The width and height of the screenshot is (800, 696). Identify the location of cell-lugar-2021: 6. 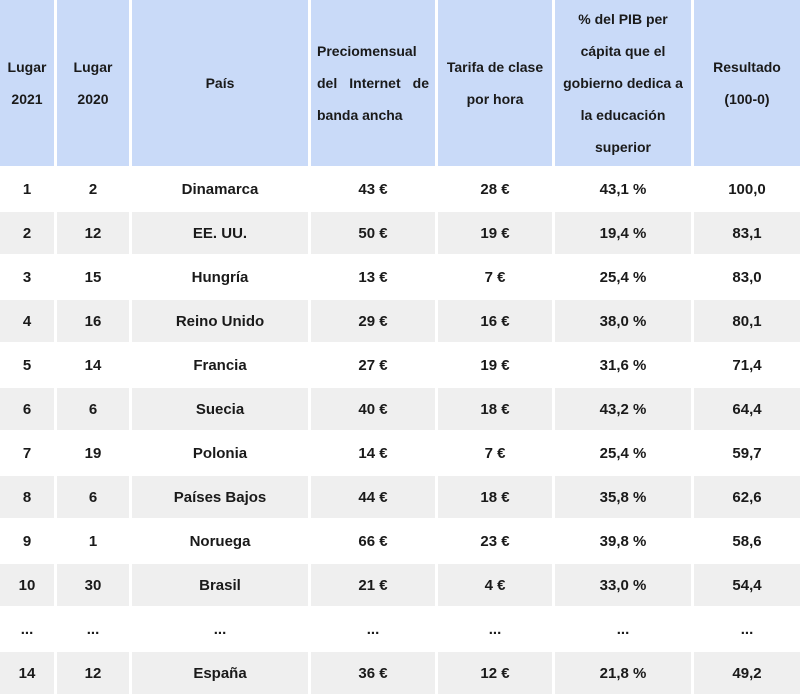
(27, 409).